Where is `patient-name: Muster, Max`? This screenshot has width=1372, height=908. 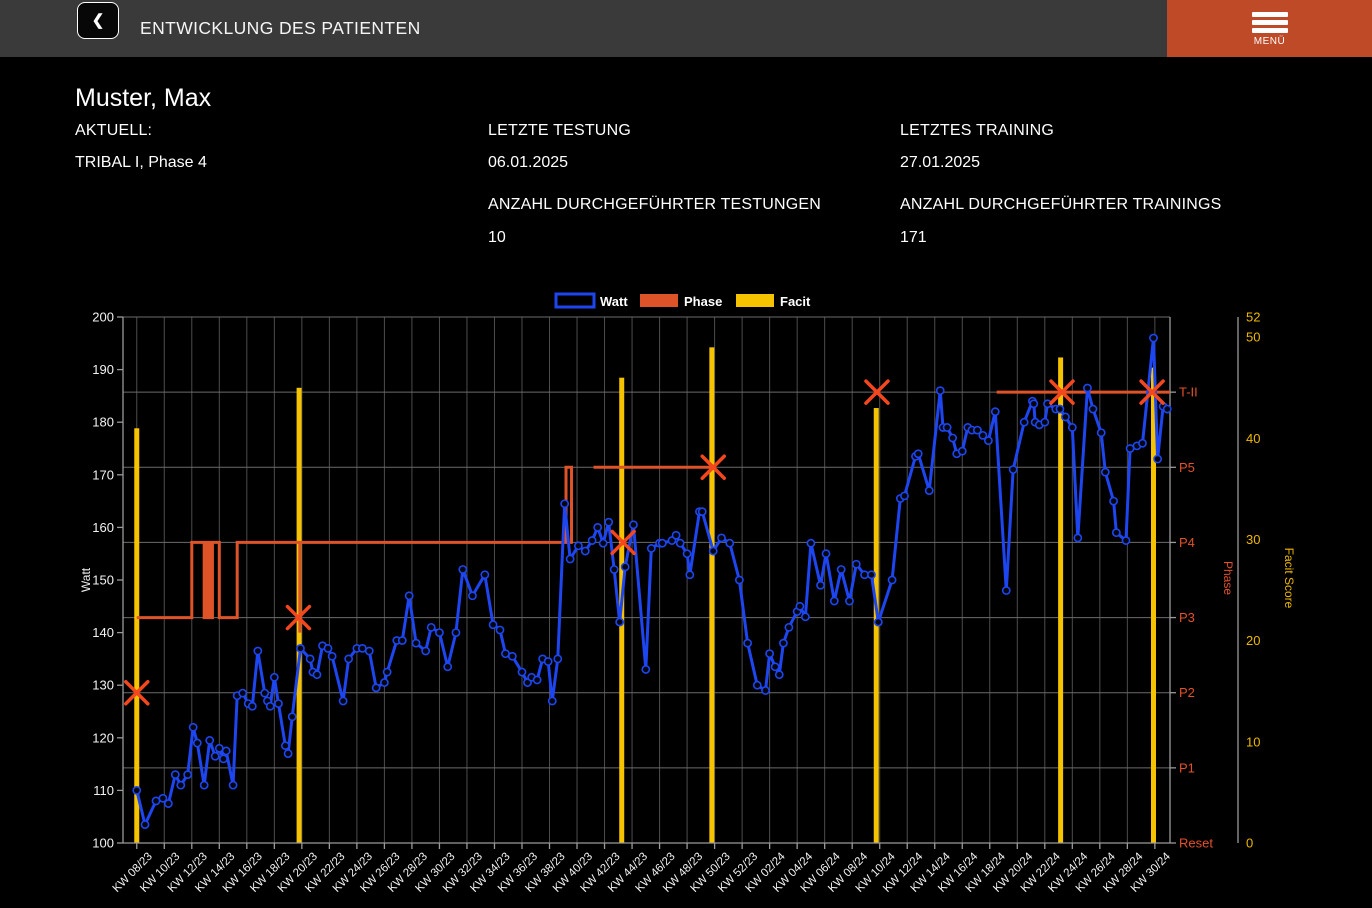
patient-name: Muster, Max is located at coordinates (143, 98).